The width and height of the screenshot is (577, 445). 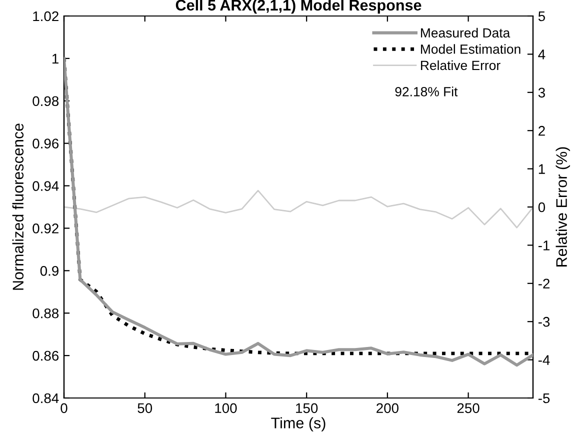 I want to click on y2-tick-label: -3, so click(x=544, y=321).